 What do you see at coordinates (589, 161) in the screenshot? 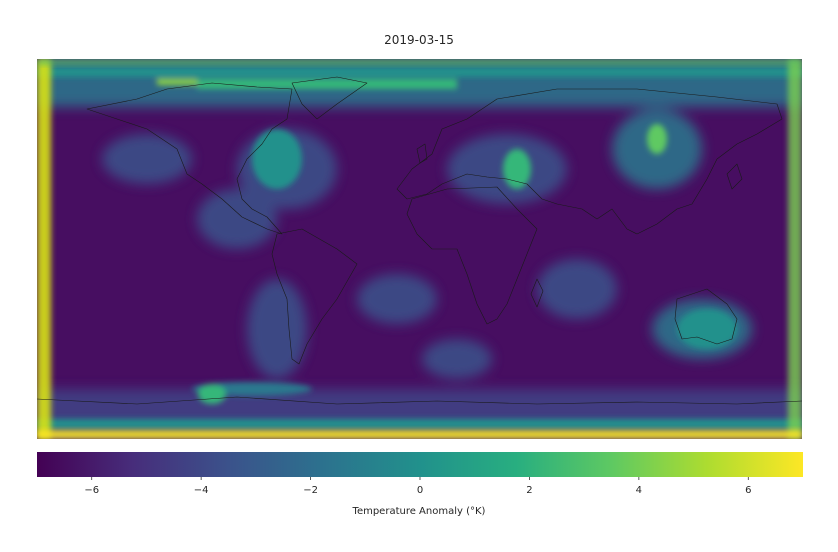
I see `coast-europe-asia` at bounding box center [589, 161].